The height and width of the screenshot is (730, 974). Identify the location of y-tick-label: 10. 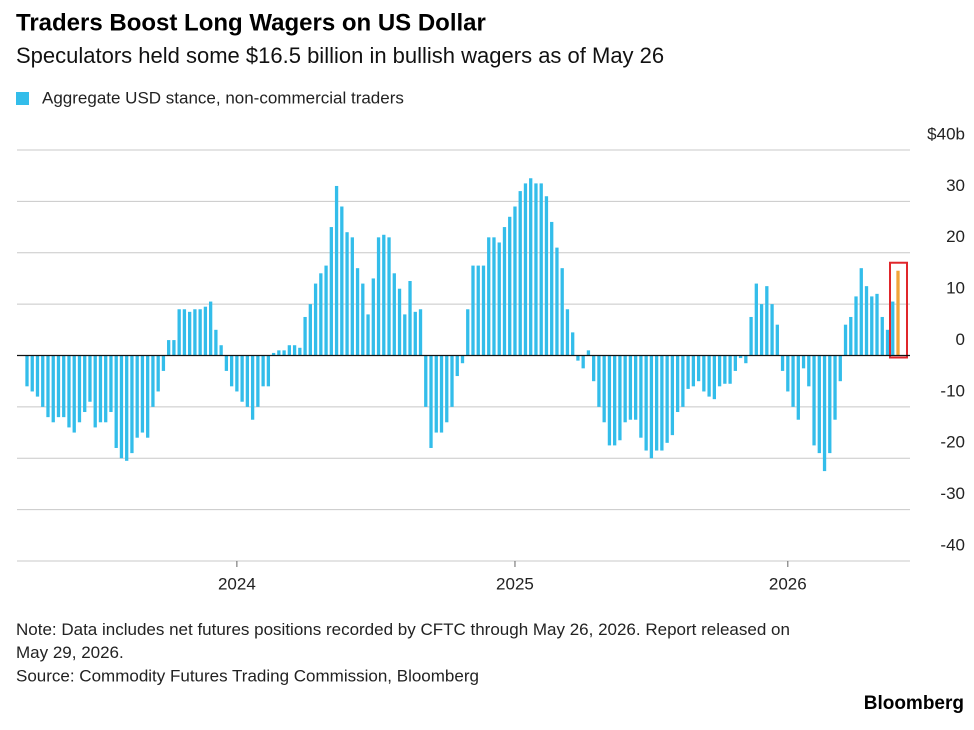
(955, 288).